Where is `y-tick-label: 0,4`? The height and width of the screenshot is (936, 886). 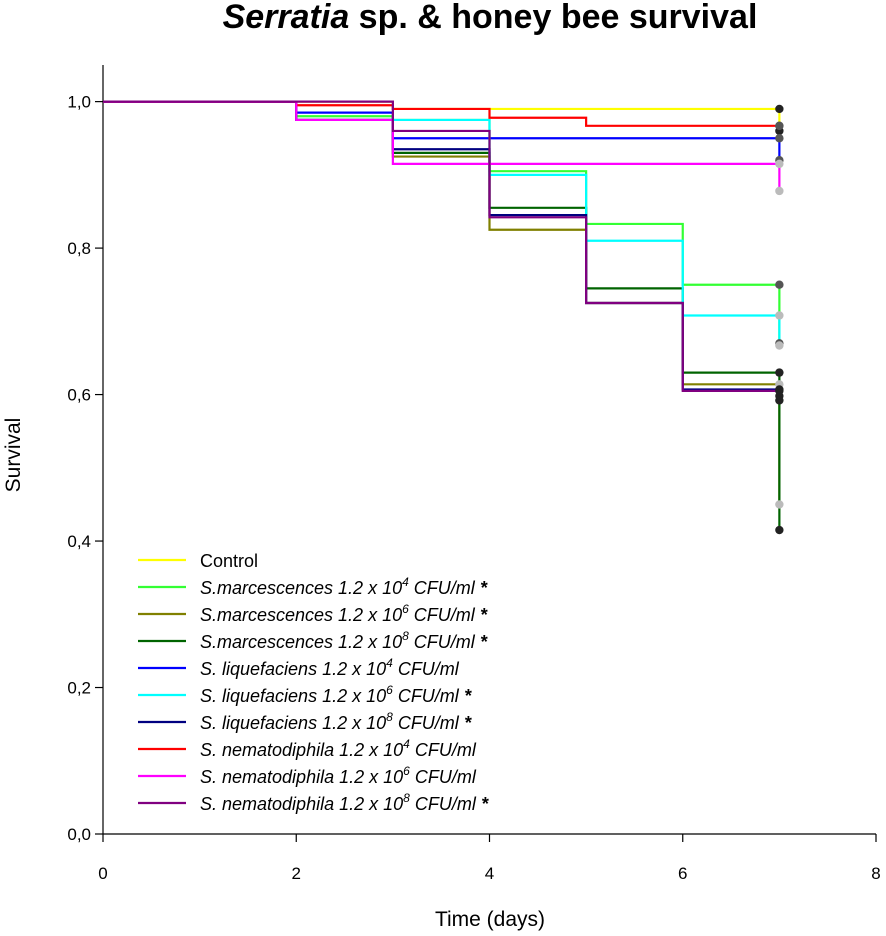 y-tick-label: 0,4 is located at coordinates (79, 541).